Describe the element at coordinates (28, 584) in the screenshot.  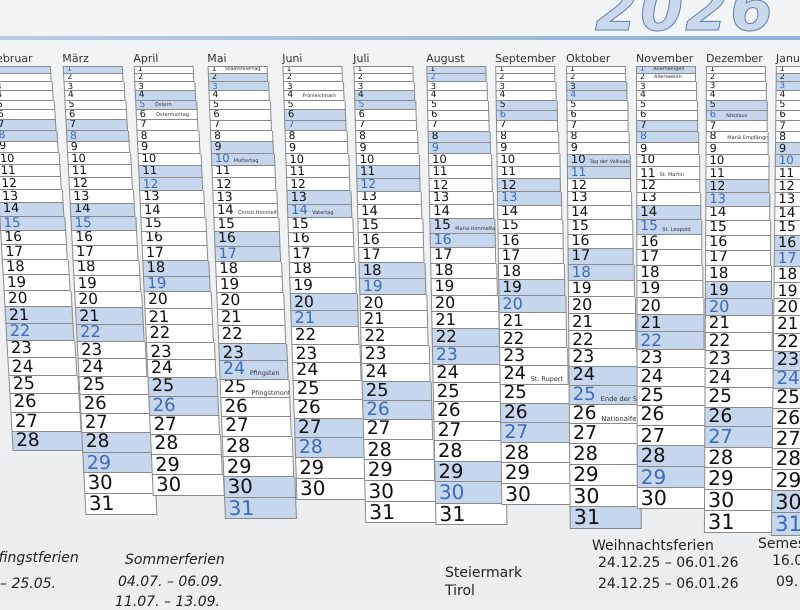
I see `pfingstferien-value: – 25.05.` at that location.